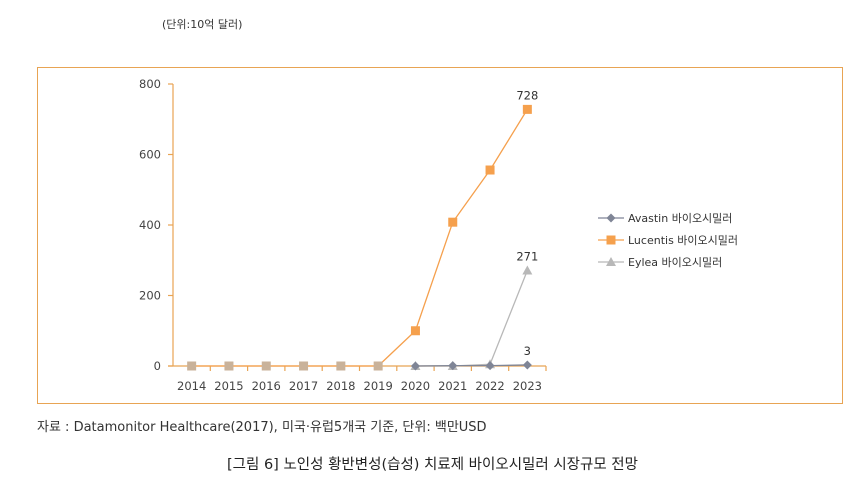 This screenshot has width=865, height=495. What do you see at coordinates (266, 386) in the screenshot?
I see `x-tick-label: 2016` at bounding box center [266, 386].